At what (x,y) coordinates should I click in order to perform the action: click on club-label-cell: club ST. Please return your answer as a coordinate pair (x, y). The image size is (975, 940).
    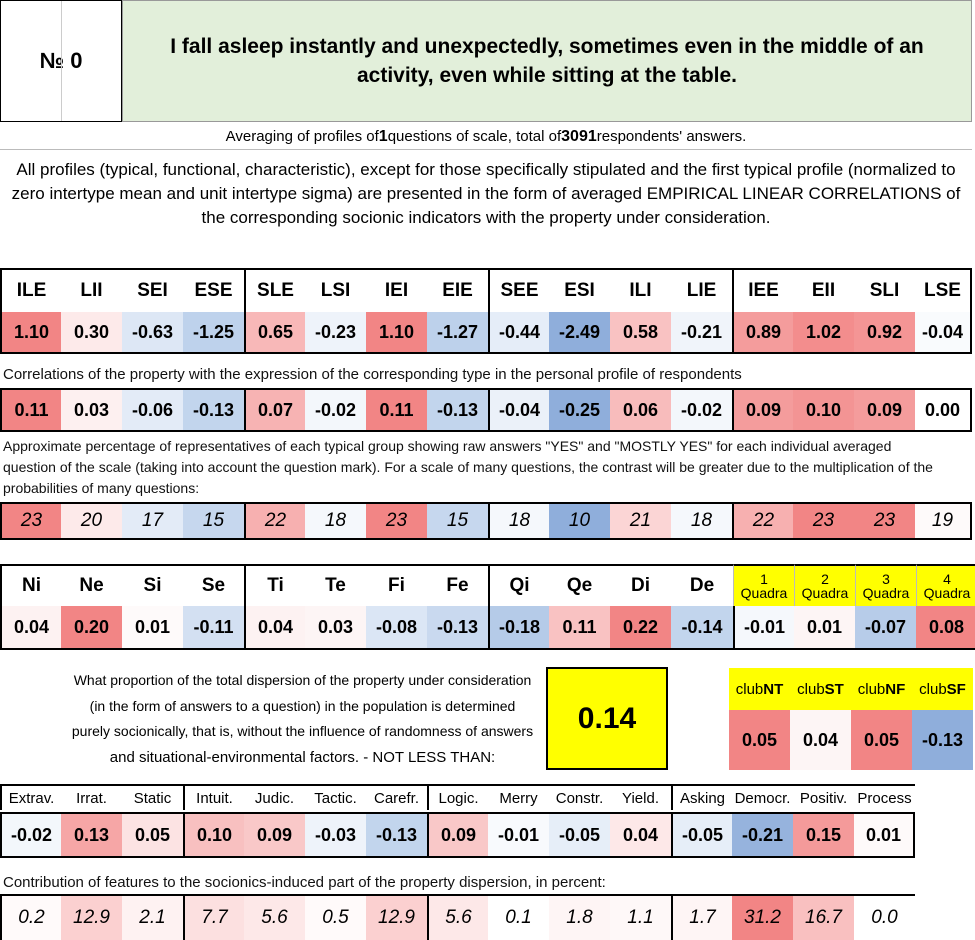
    Looking at the image, I should click on (820, 689).